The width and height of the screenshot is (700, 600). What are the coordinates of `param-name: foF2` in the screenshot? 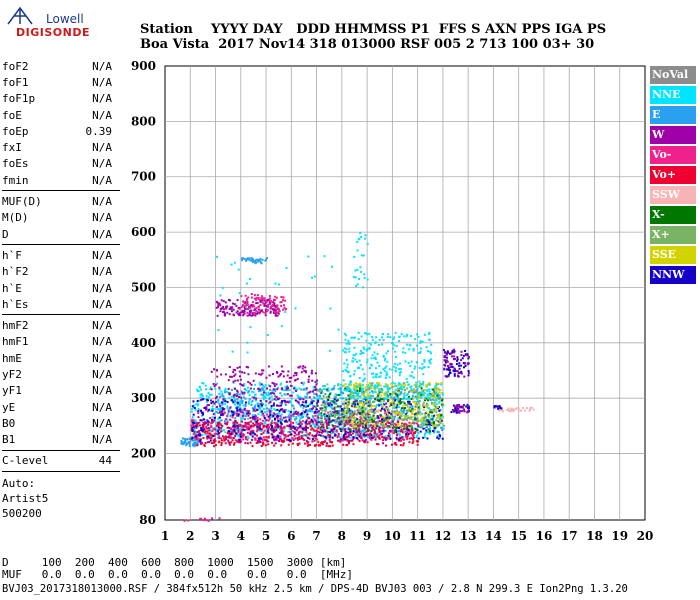 It's located at (15, 66).